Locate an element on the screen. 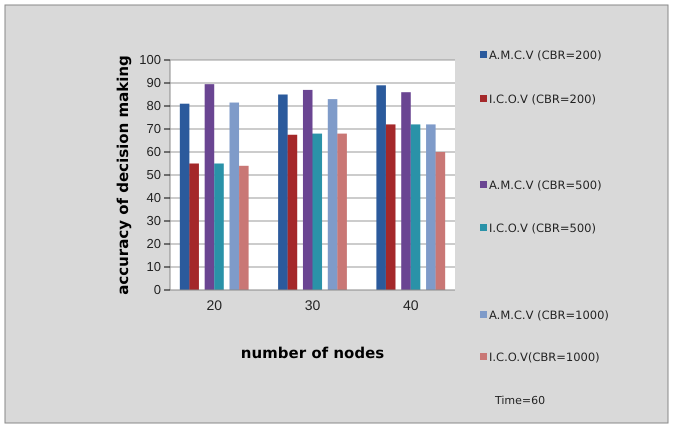 The height and width of the screenshot is (430, 675). legend-label: A.M.C.V (CBR=500) is located at coordinates (545, 185).